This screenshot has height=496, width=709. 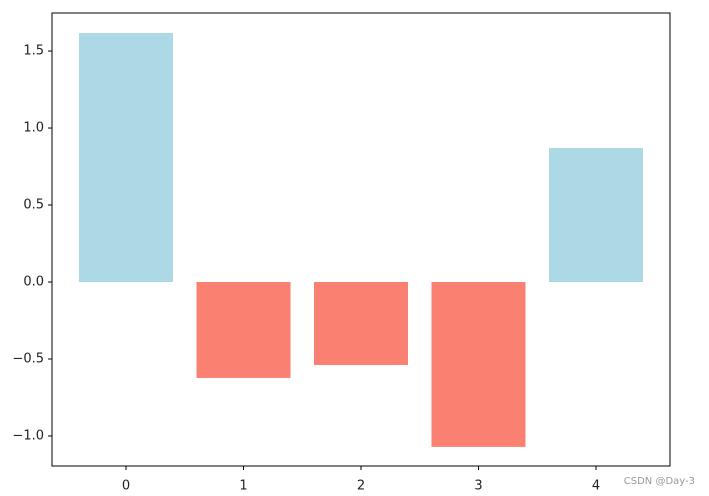 What do you see at coordinates (596, 486) in the screenshot?
I see `x-tick-label: 4` at bounding box center [596, 486].